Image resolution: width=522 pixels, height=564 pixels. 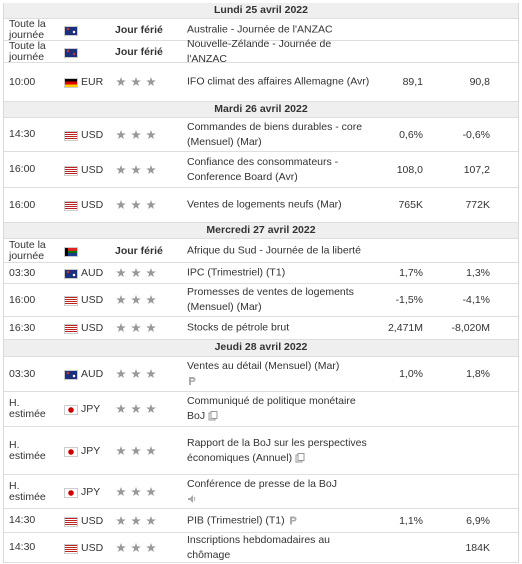 What do you see at coordinates (22, 134) in the screenshot?
I see `time: 14:30` at bounding box center [22, 134].